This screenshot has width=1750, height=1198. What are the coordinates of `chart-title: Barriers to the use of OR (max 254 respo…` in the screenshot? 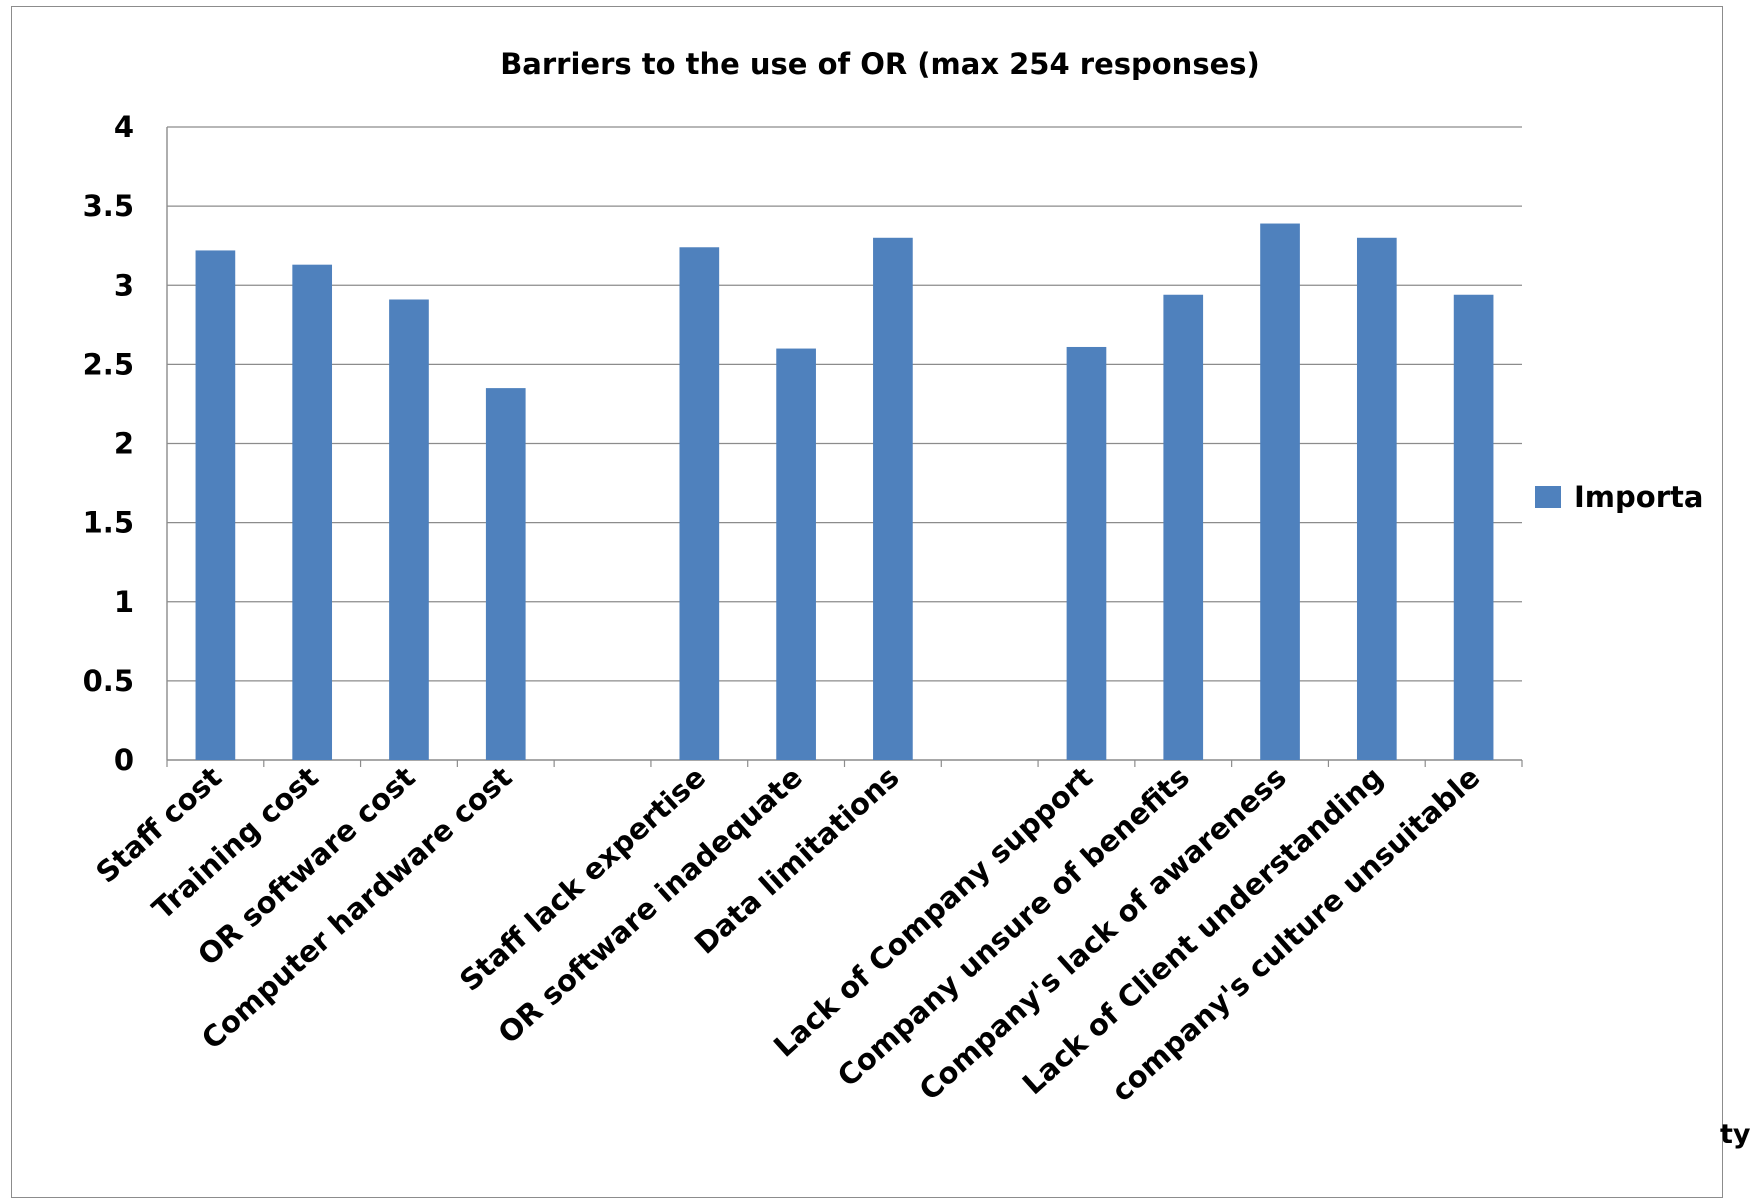 It's located at (880, 64).